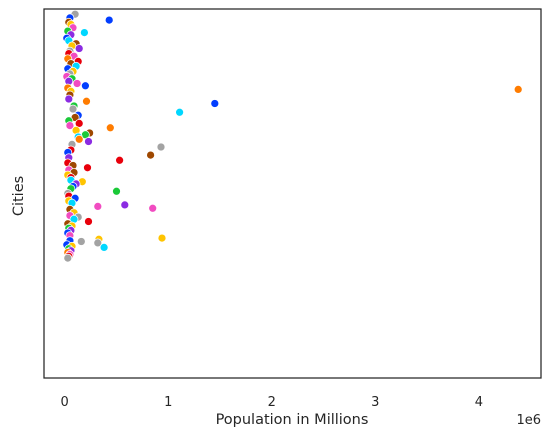 The image size is (549, 437). What do you see at coordinates (528, 420) in the screenshot?
I see `x-axis-offset-label: 1e6` at bounding box center [528, 420].